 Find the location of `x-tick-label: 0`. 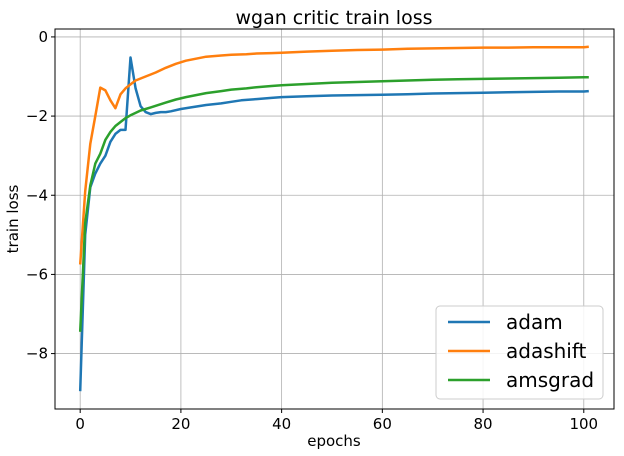

x-tick-label: 0 is located at coordinates (80, 424).